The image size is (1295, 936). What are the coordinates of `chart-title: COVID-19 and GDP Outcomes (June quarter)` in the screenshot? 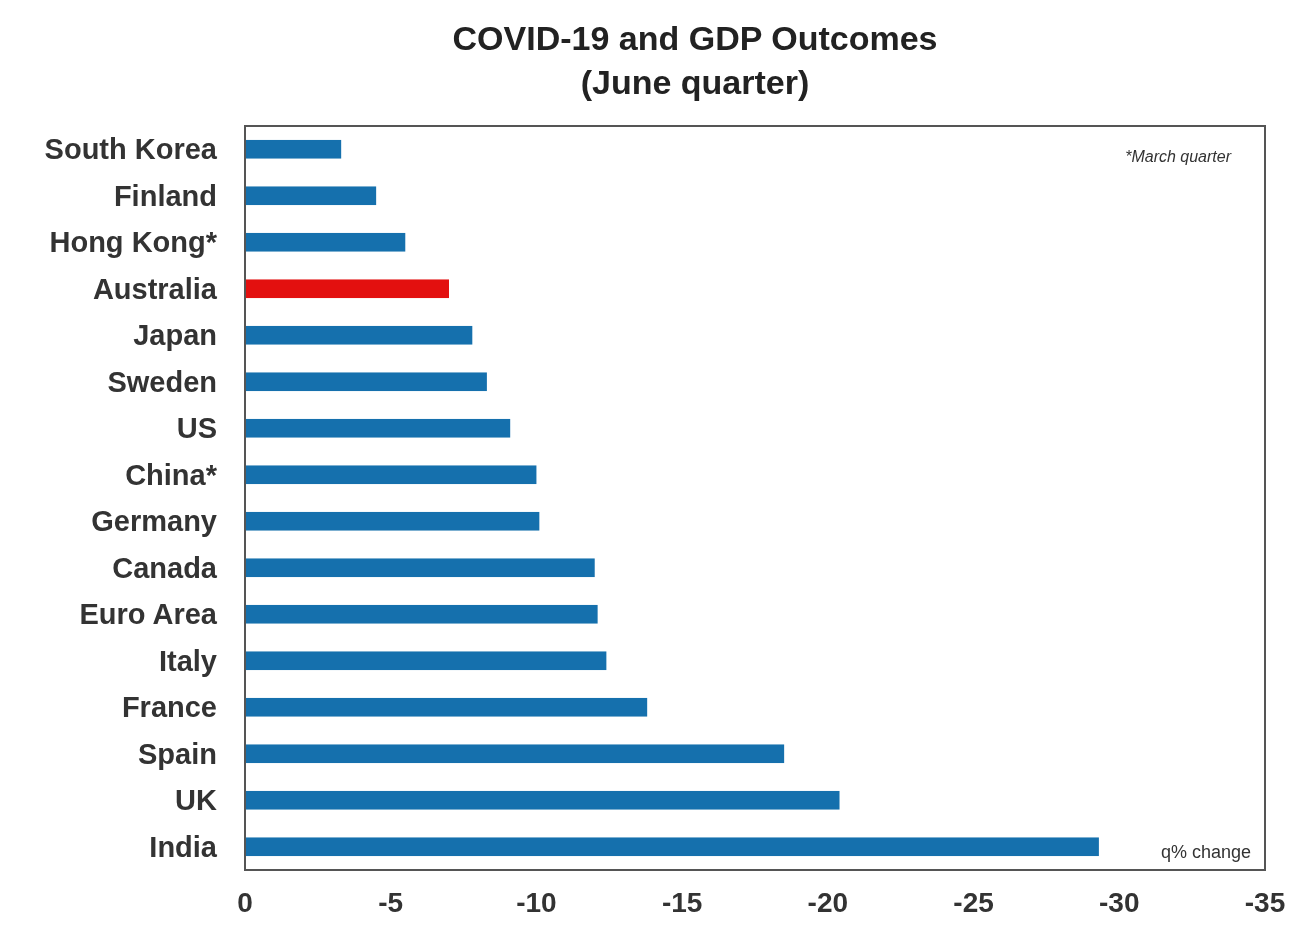 It's located at (695, 60).